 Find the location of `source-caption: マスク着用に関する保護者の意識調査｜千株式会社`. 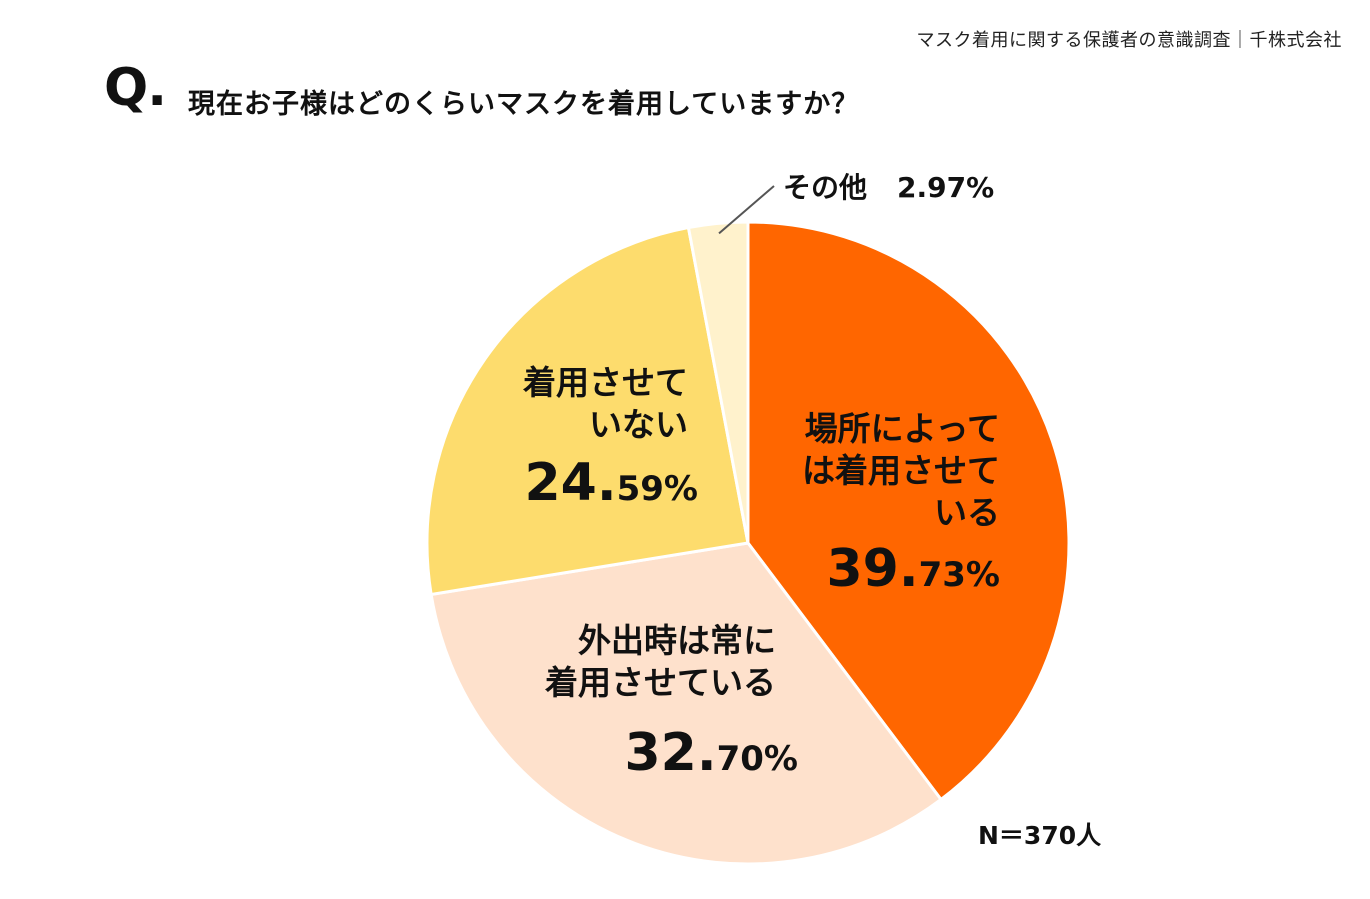

source-caption: マスク着用に関する保護者の意識調査｜千株式会社 is located at coordinates (1129, 40).